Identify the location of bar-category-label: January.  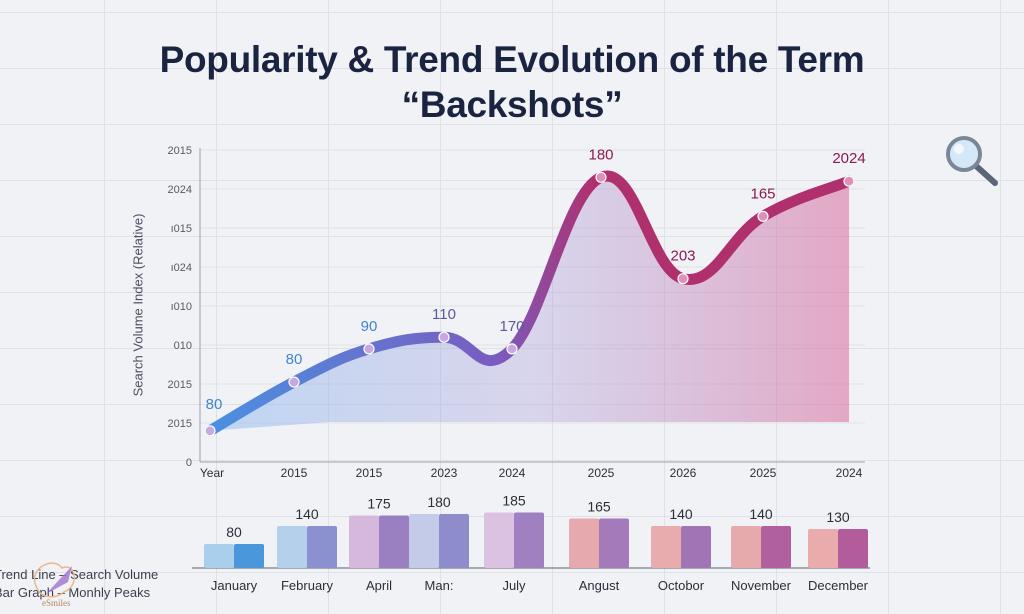
(234, 585).